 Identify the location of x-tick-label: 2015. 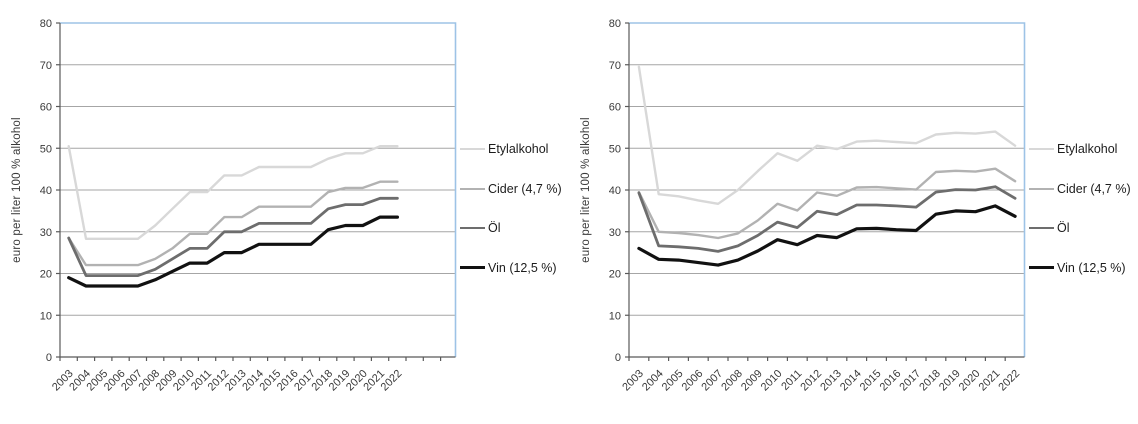
(871, 381).